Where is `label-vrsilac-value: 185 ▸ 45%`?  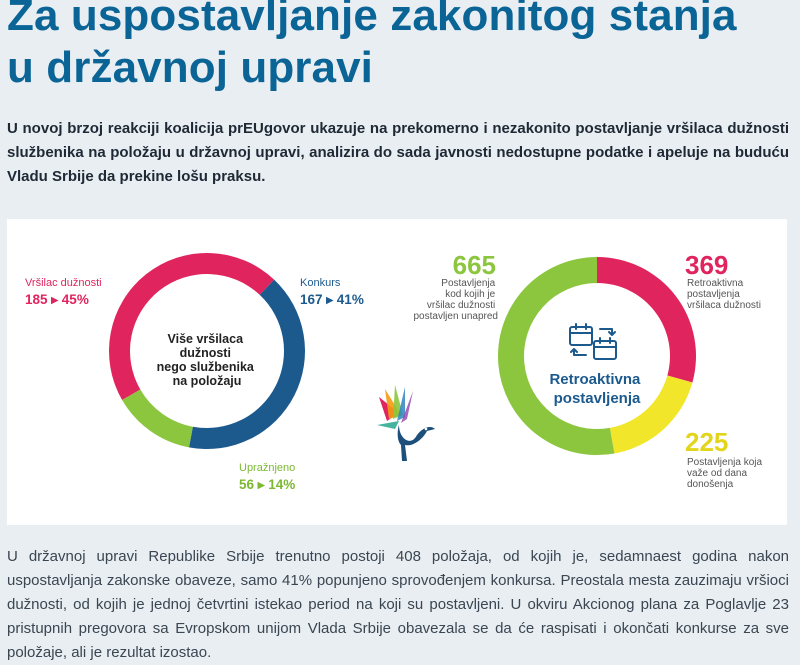
label-vrsilac-value: 185 ▸ 45% is located at coordinates (57, 299).